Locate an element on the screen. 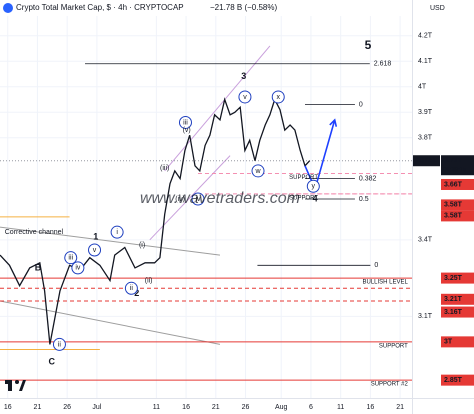  last-price-name-badge is located at coordinates (426, 161).